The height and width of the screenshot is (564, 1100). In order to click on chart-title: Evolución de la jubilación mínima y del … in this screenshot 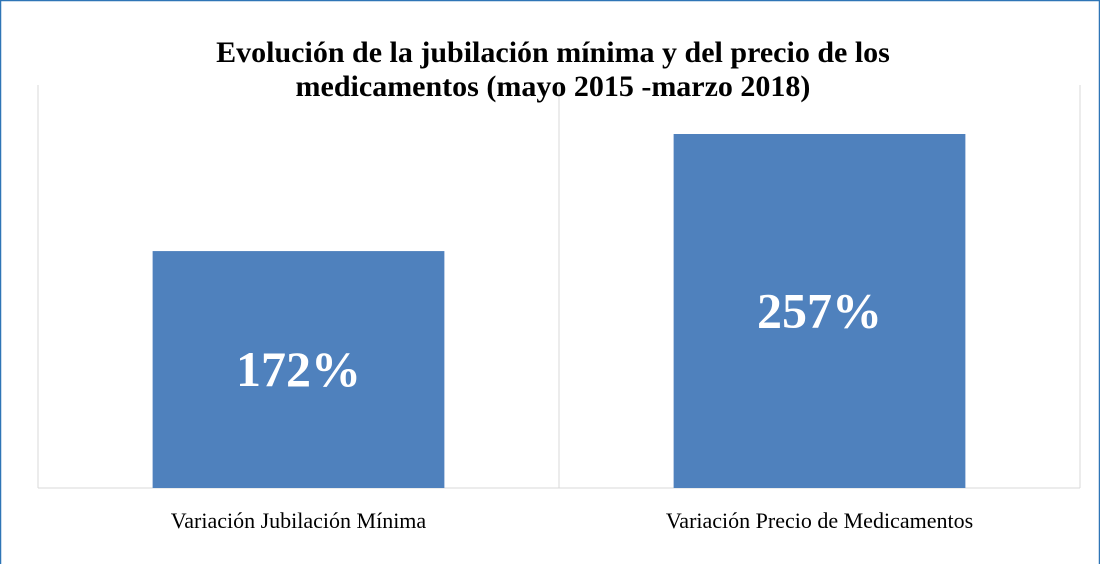, I will do `click(553, 69)`.